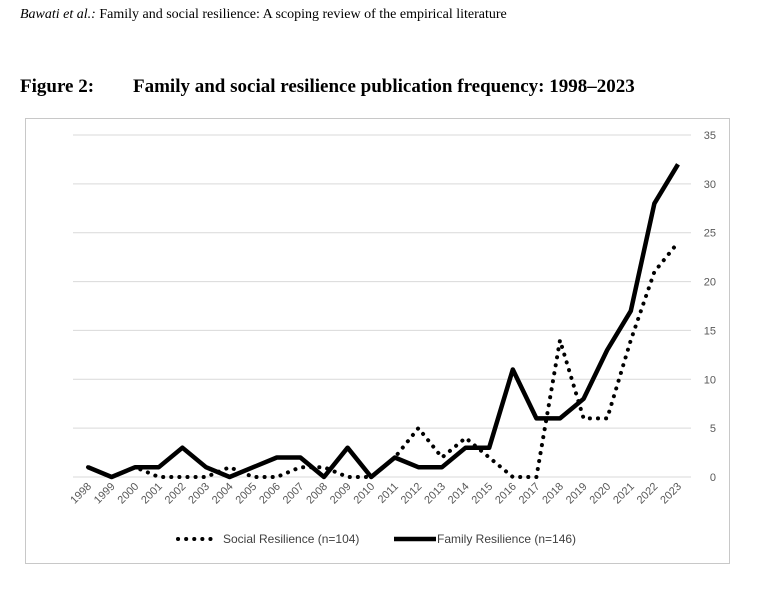 The image size is (763, 595). I want to click on y-tick-label: 25, so click(710, 234).